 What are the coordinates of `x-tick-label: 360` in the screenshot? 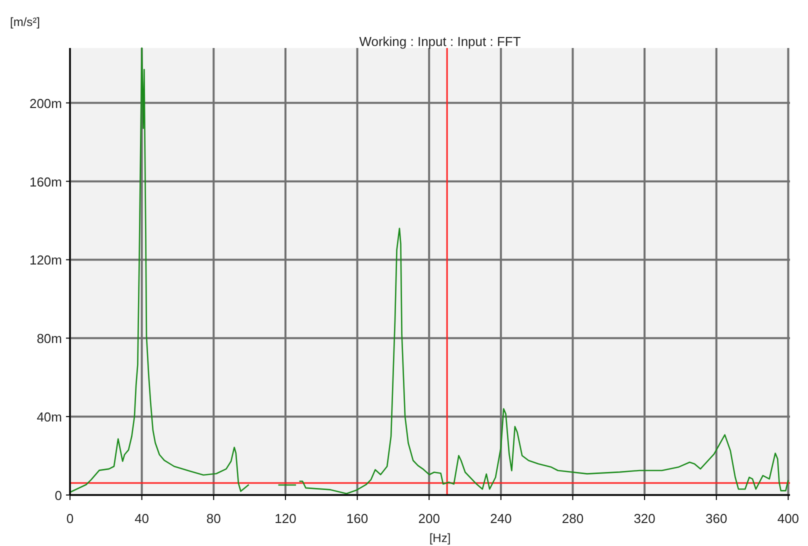 It's located at (717, 518).